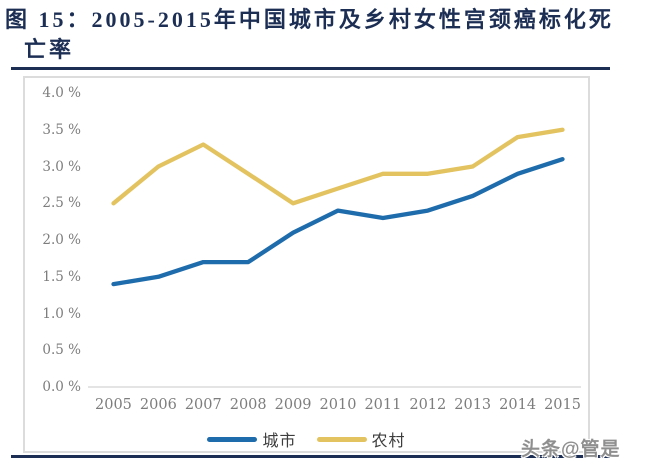  I want to click on x-axis-tick-label: 2010, so click(338, 405).